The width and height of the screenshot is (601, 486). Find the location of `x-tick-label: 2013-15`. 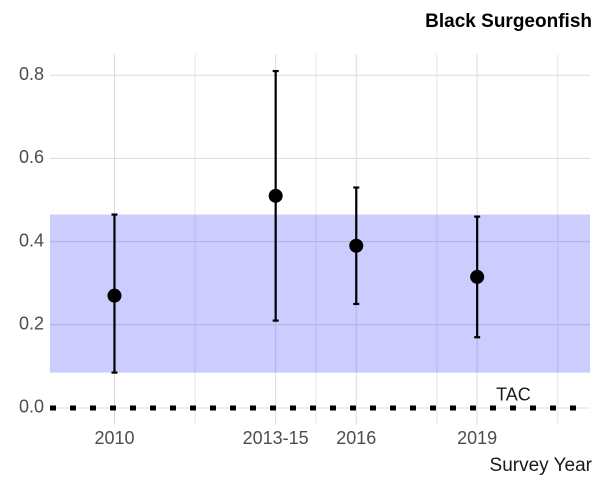

x-tick-label: 2013-15 is located at coordinates (276, 438).